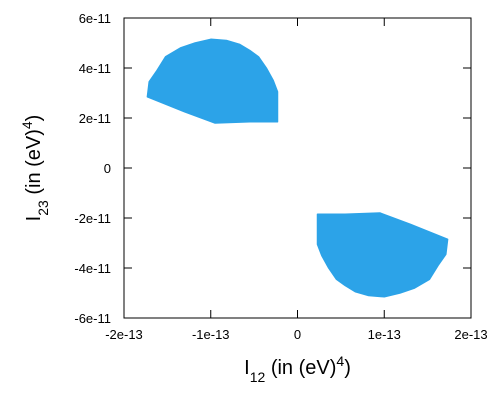 Image resolution: width=500 pixels, height=400 pixels. I want to click on y-axis-label: I23 (in (eV)4), so click(35, 168).